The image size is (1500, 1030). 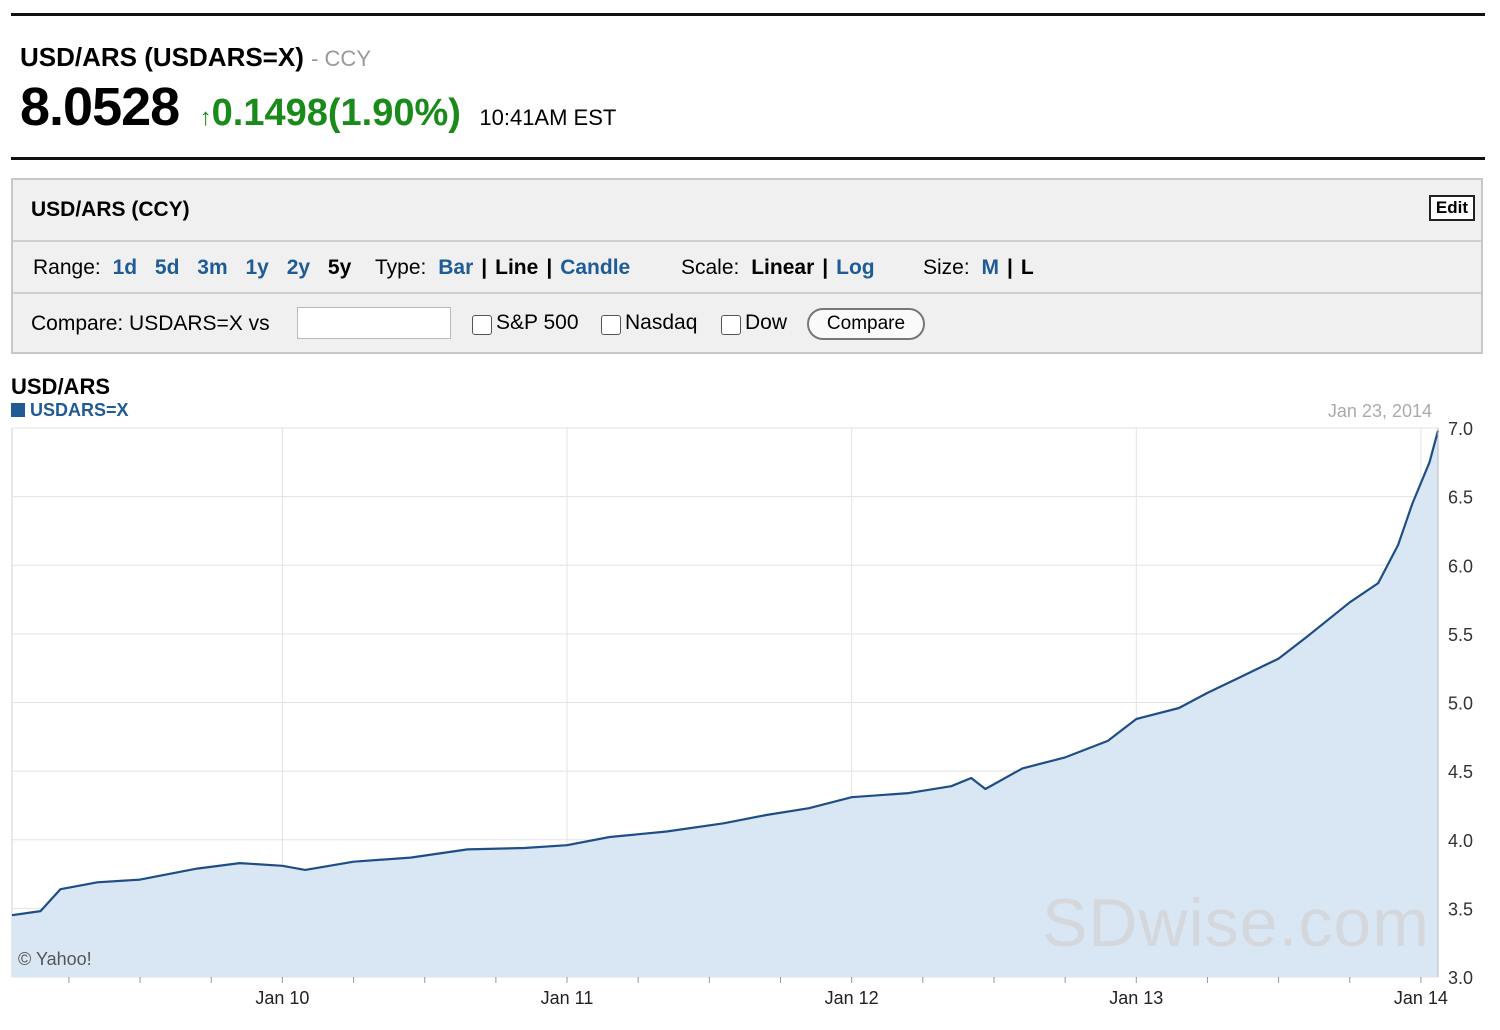 I want to click on x-tick-label: Jan 13, so click(x=1136, y=998).